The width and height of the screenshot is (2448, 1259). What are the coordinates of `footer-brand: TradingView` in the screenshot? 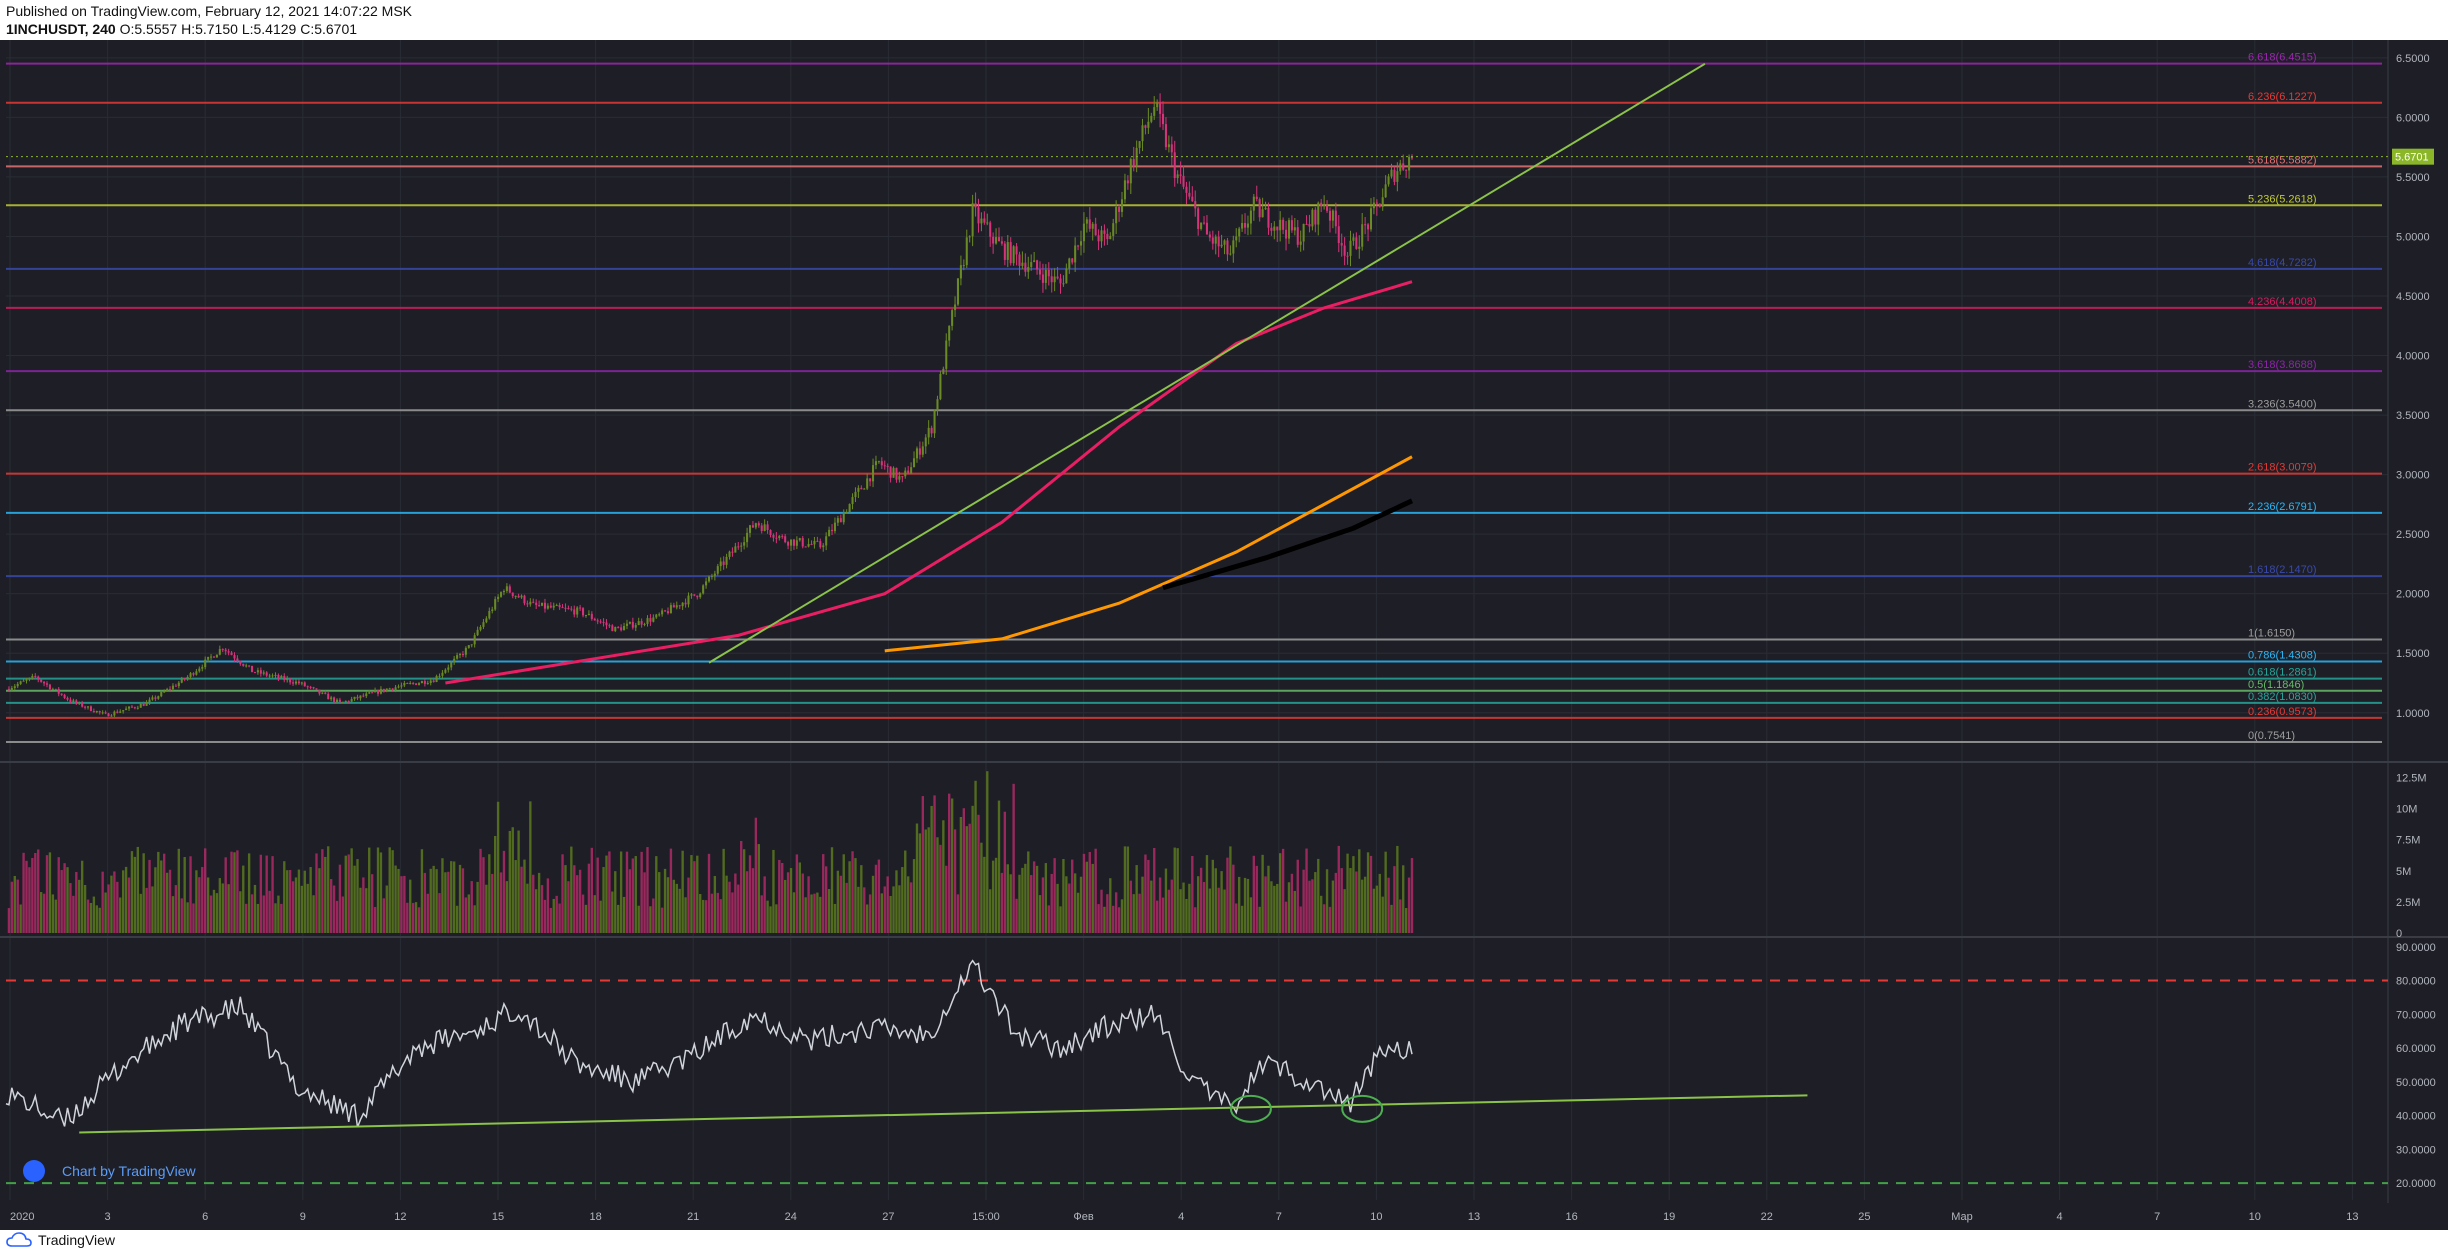 It's located at (77, 1240).